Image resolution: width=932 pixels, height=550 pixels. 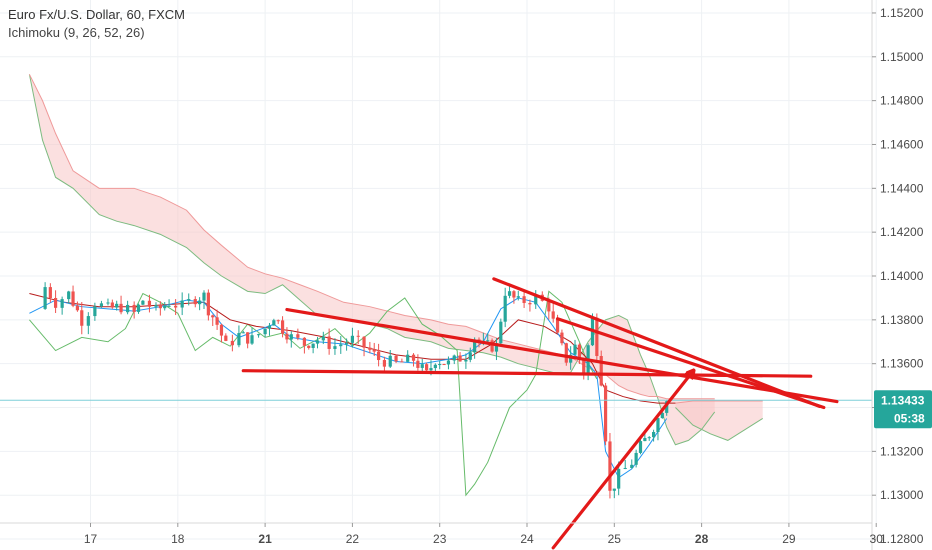 What do you see at coordinates (178, 539) in the screenshot?
I see `time-tick-label: 18` at bounding box center [178, 539].